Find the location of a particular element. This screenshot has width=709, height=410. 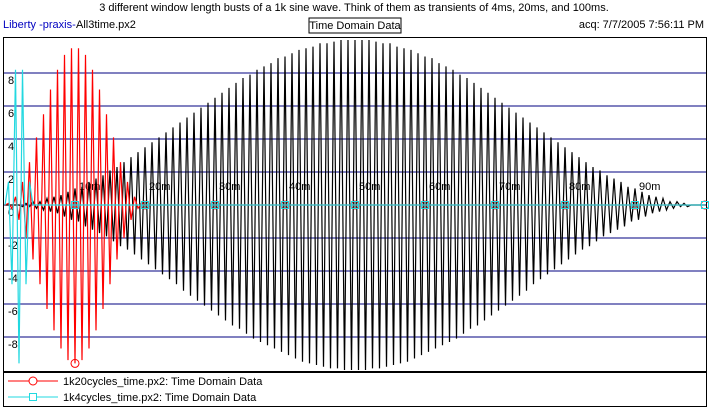

y-tick-label: -4 is located at coordinates (13, 279).